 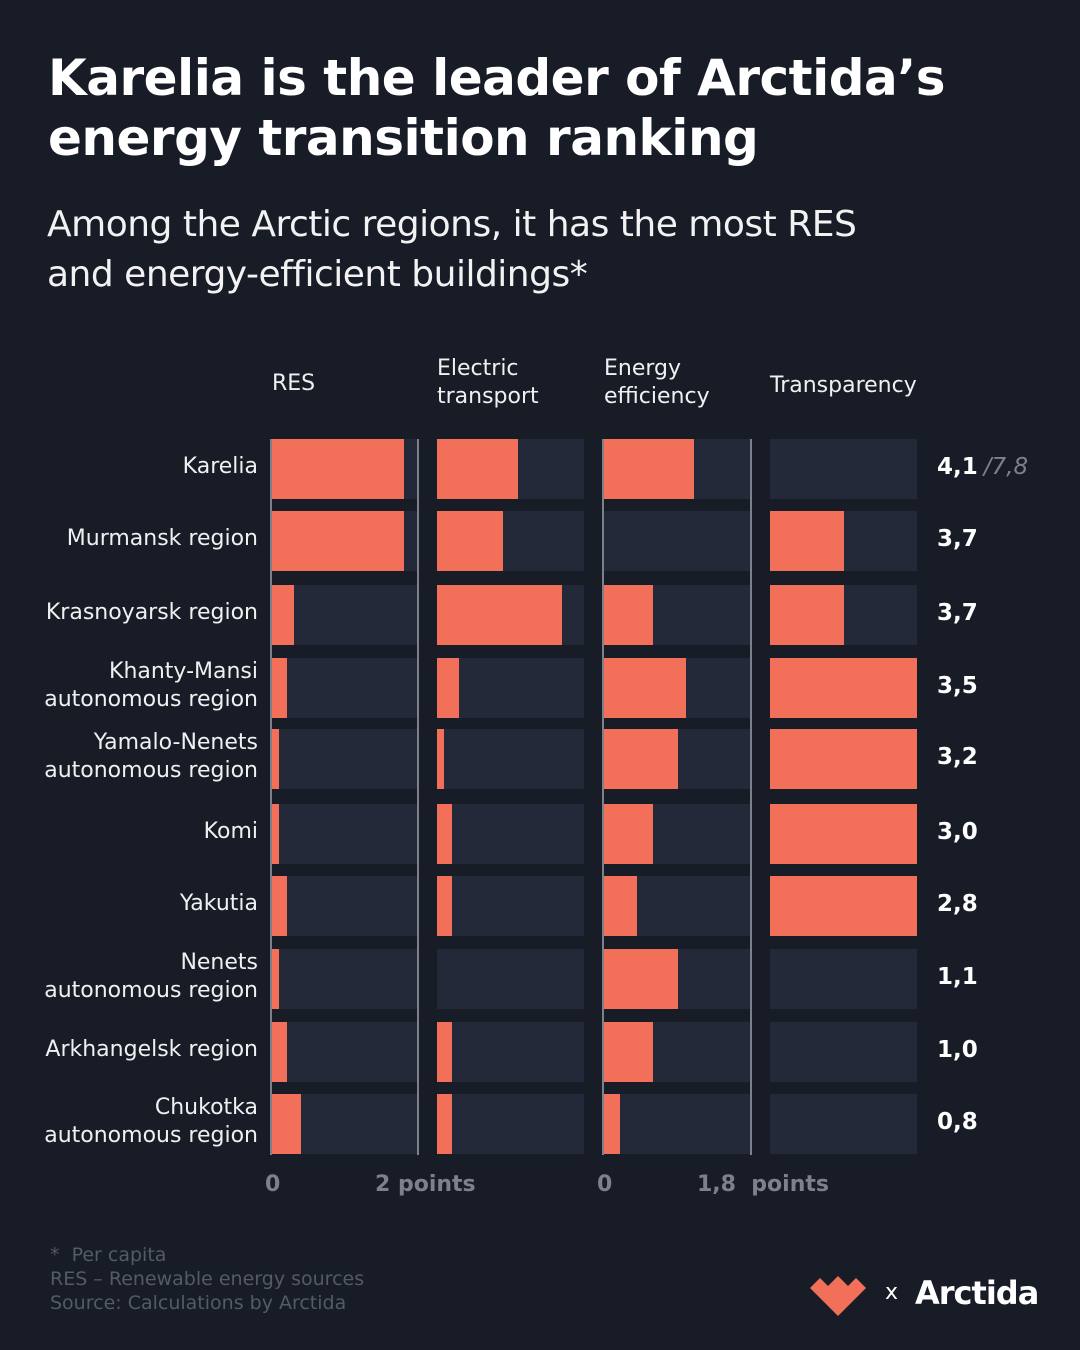 What do you see at coordinates (843, 906) in the screenshot?
I see `bar-transparency-yakutia` at bounding box center [843, 906].